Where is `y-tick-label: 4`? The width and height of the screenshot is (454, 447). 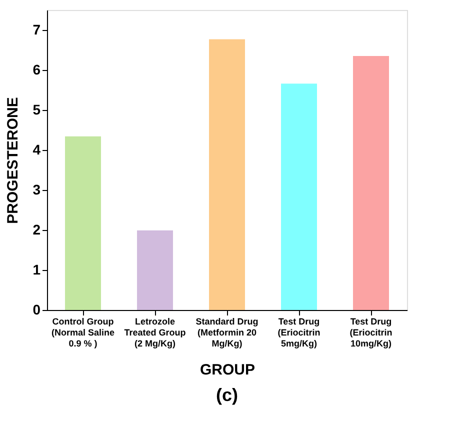
y-tick-label: 4 is located at coordinates (36, 150).